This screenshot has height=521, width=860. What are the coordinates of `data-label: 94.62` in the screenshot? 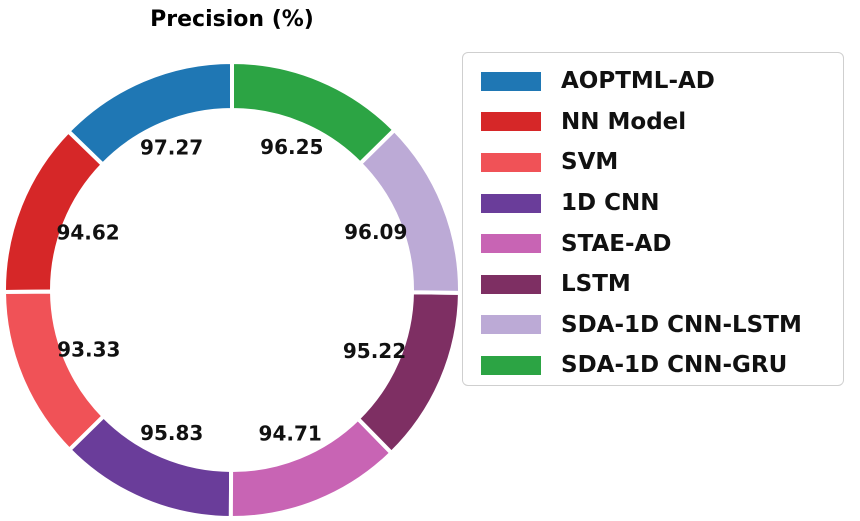 It's located at (87, 232).